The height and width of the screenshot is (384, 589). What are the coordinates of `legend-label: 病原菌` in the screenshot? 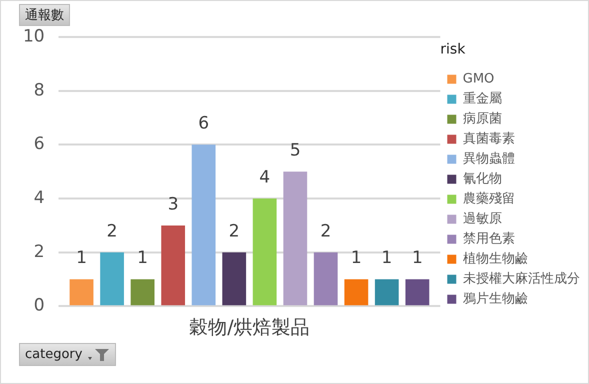 It's located at (482, 119).